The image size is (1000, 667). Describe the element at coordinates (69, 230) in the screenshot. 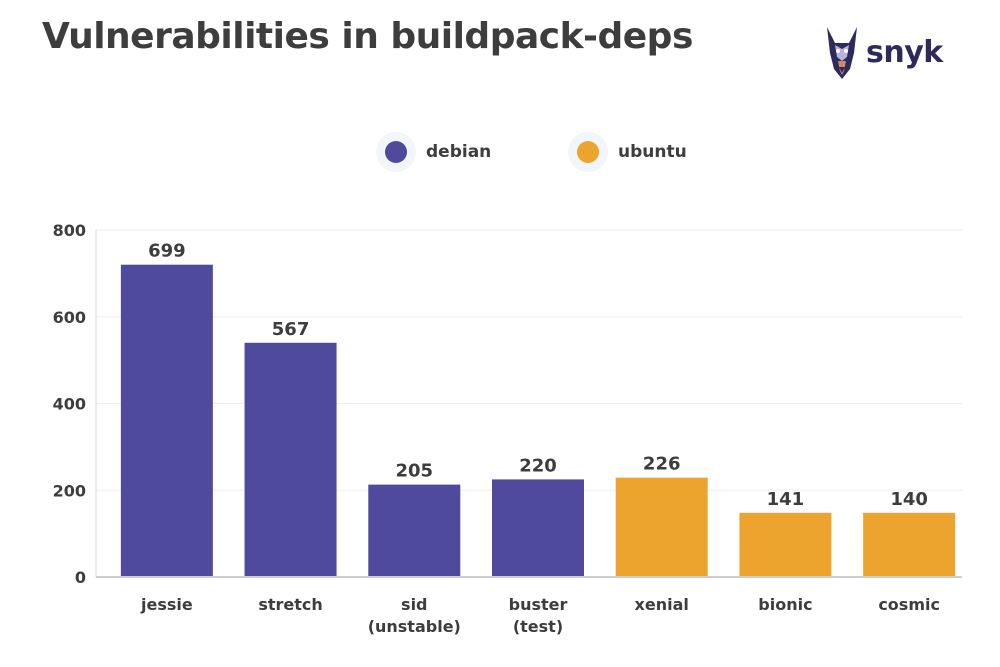

I see `y-tick-label: 800` at that location.